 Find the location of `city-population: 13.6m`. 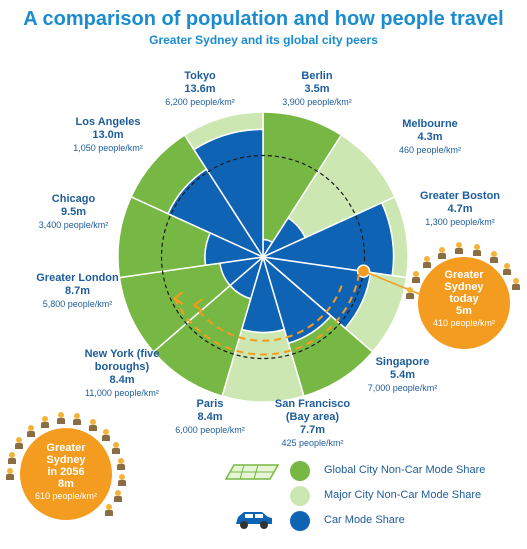

city-population: 13.6m is located at coordinates (200, 89).